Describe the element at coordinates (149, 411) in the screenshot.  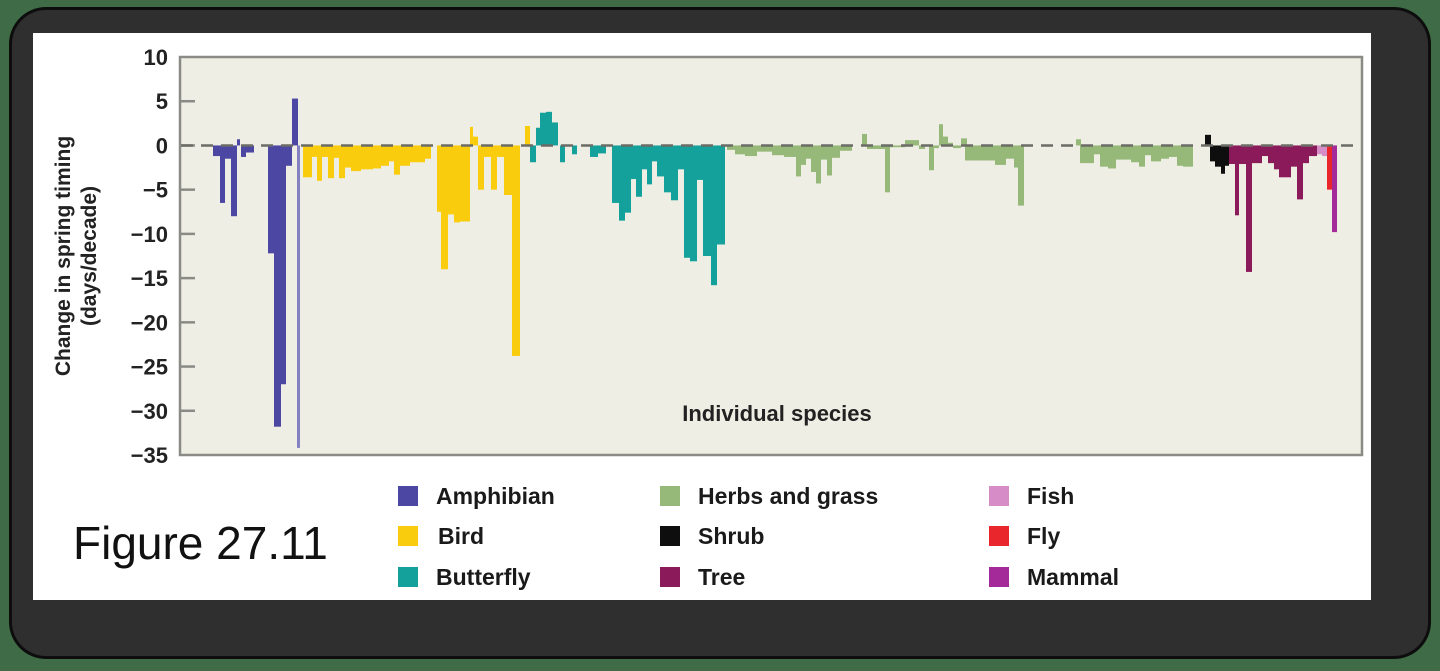
I see `y-tick-label: −30` at that location.